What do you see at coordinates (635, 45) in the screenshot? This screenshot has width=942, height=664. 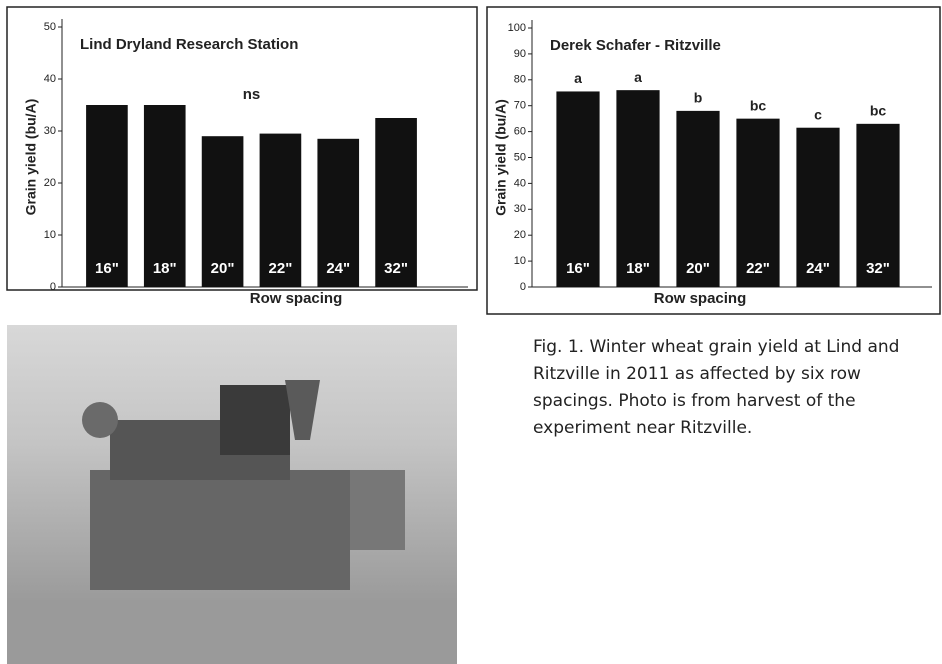 I see `chart-title: Derek Schafer - Ritzville` at bounding box center [635, 45].